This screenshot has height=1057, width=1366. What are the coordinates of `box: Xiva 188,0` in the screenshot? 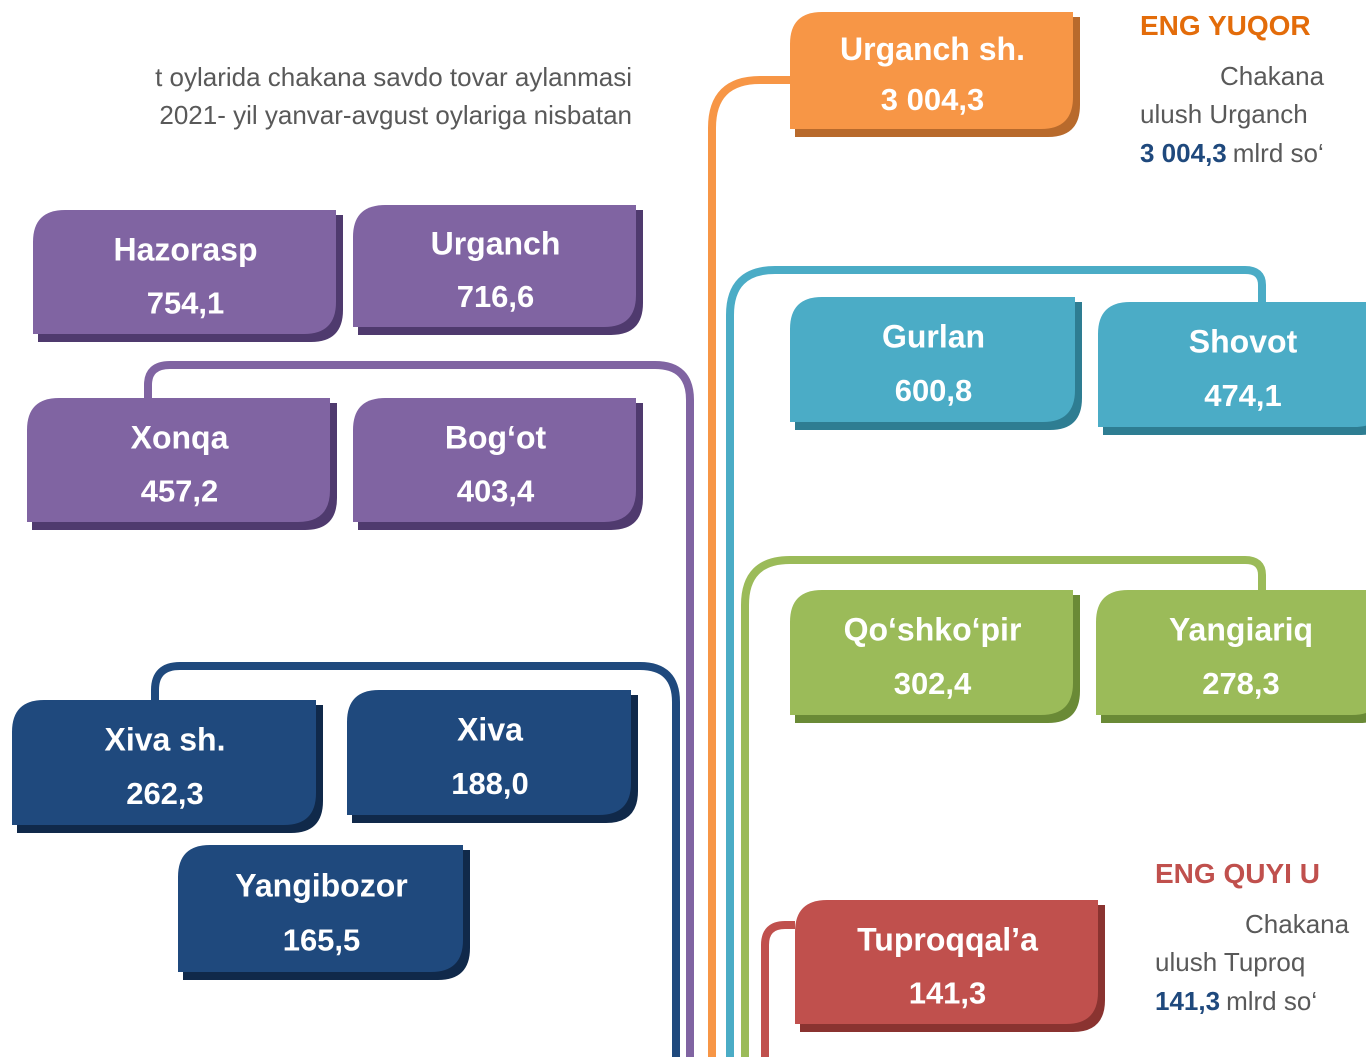 It's located at (492, 756).